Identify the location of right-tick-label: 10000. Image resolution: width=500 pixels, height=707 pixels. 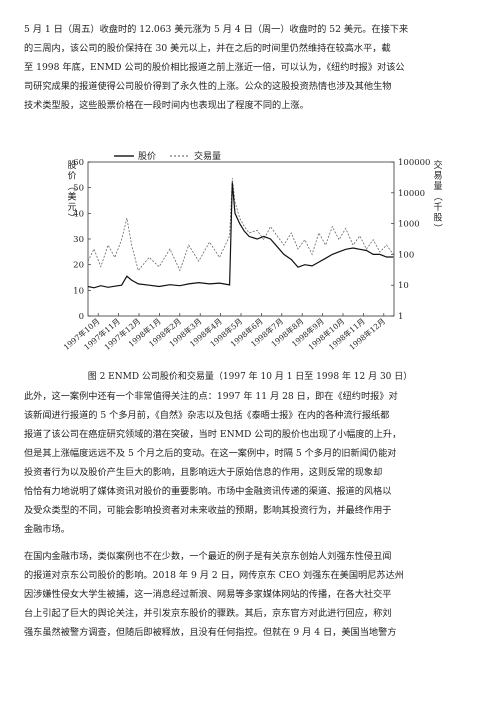
(411, 194).